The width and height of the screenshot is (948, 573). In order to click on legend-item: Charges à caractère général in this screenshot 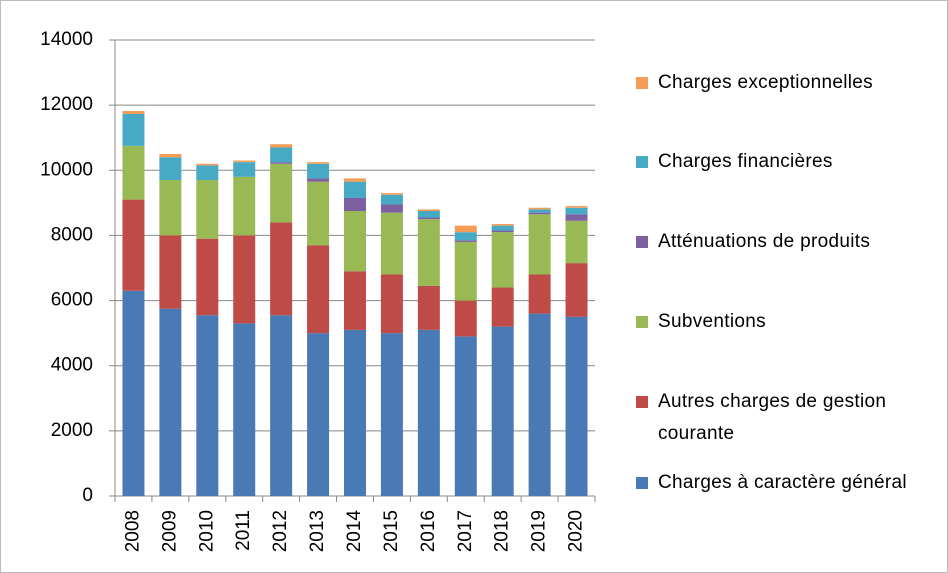, I will do `click(786, 483)`.